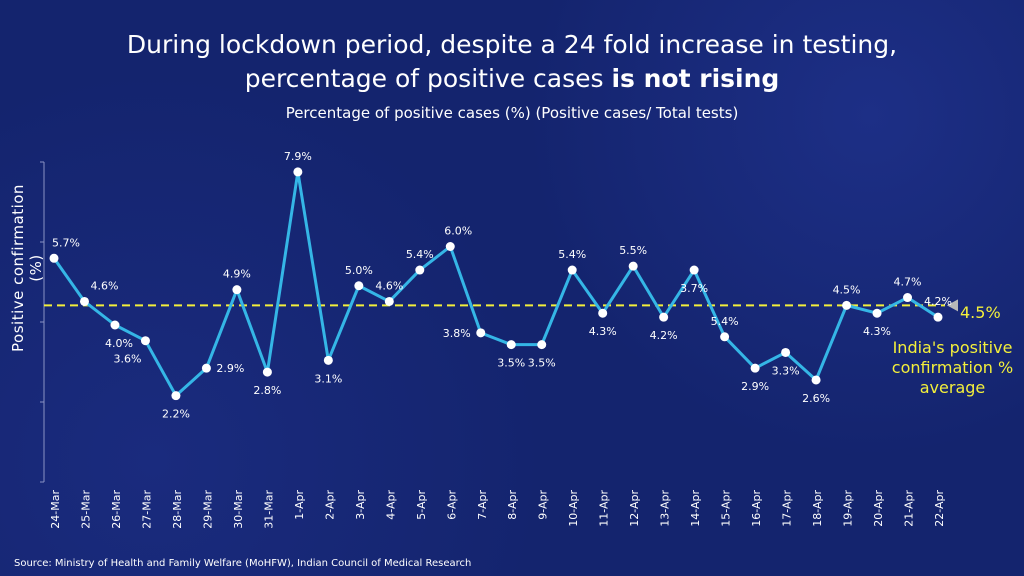 The width and height of the screenshot is (1024, 576). Describe the element at coordinates (604, 508) in the screenshot. I see `x-tick-label: 11-Apr` at that location.